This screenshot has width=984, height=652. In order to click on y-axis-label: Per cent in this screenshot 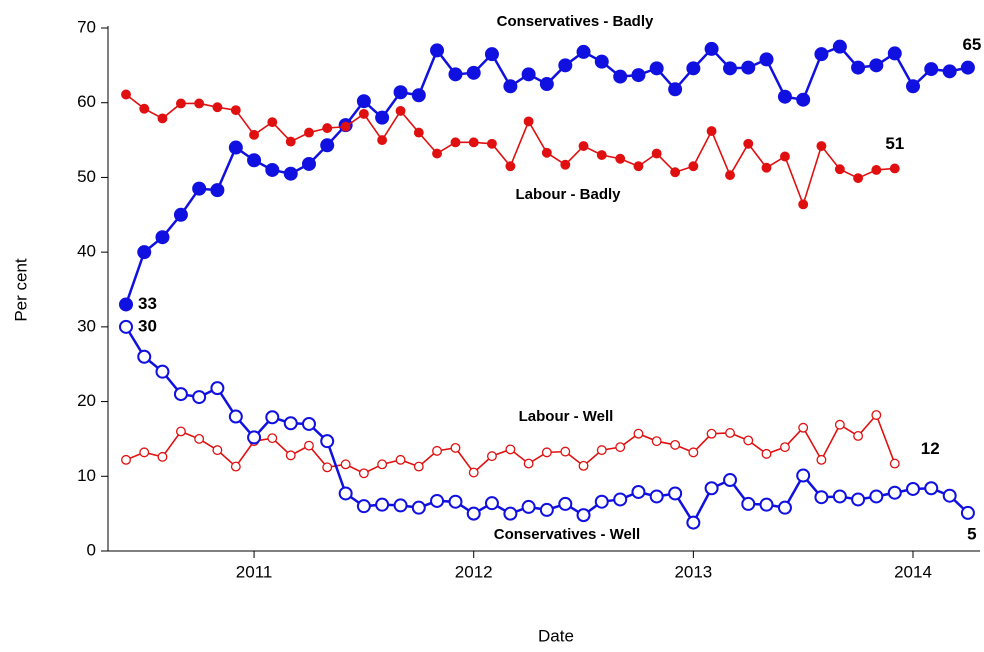, I will do `click(20, 290)`.